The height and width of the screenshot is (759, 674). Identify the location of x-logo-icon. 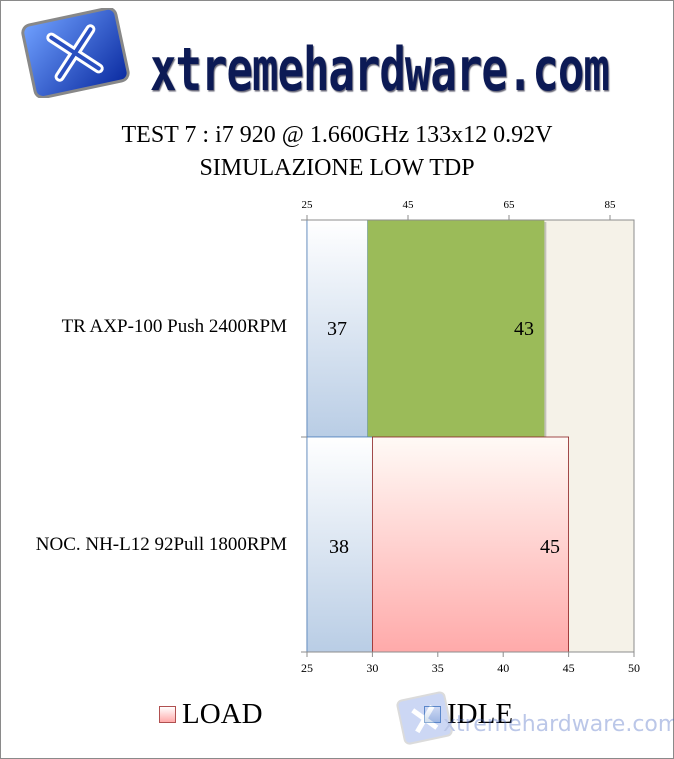
(75, 53).